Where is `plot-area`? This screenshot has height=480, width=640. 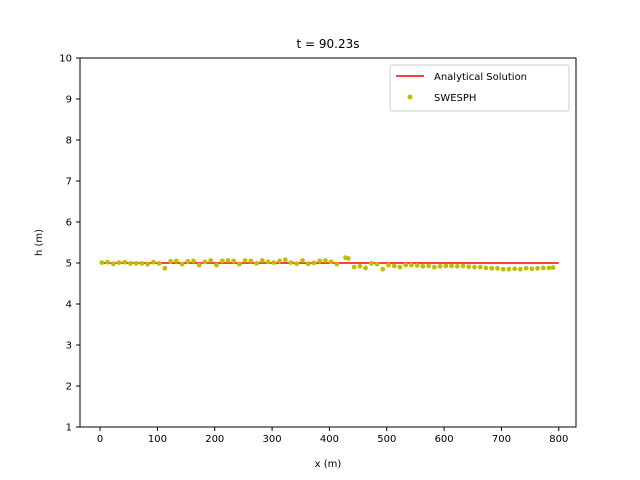 plot-area is located at coordinates (329, 263).